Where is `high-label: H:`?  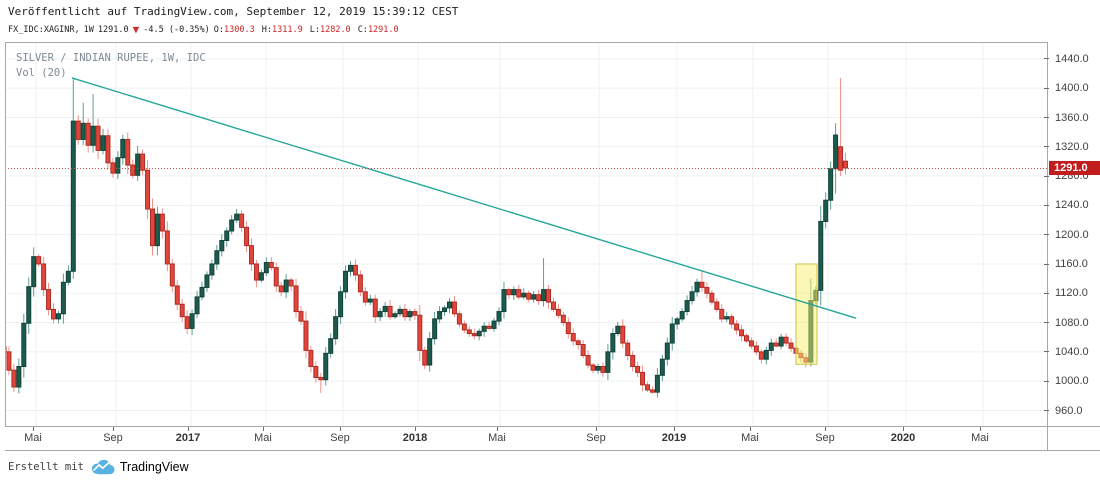 high-label: H: is located at coordinates (266, 30).